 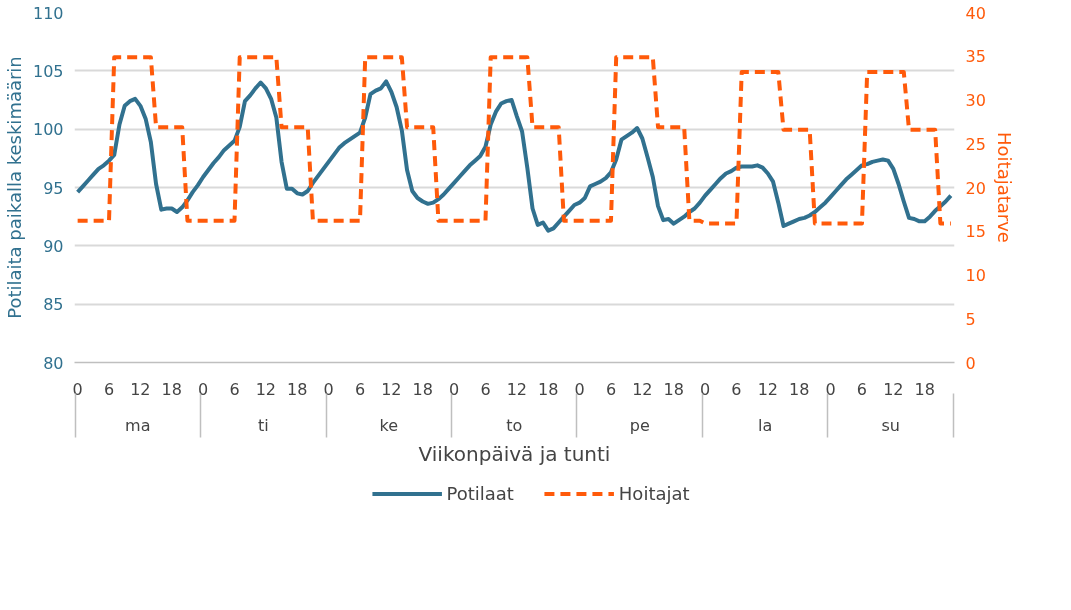 What do you see at coordinates (654, 493) in the screenshot?
I see `legend-label: Hoitajat` at bounding box center [654, 493].